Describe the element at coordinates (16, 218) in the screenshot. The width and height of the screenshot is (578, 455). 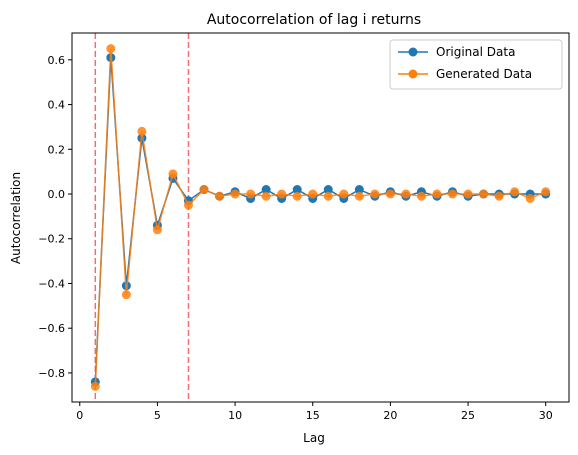
I see `y-axis-label: Autocorrelation` at that location.